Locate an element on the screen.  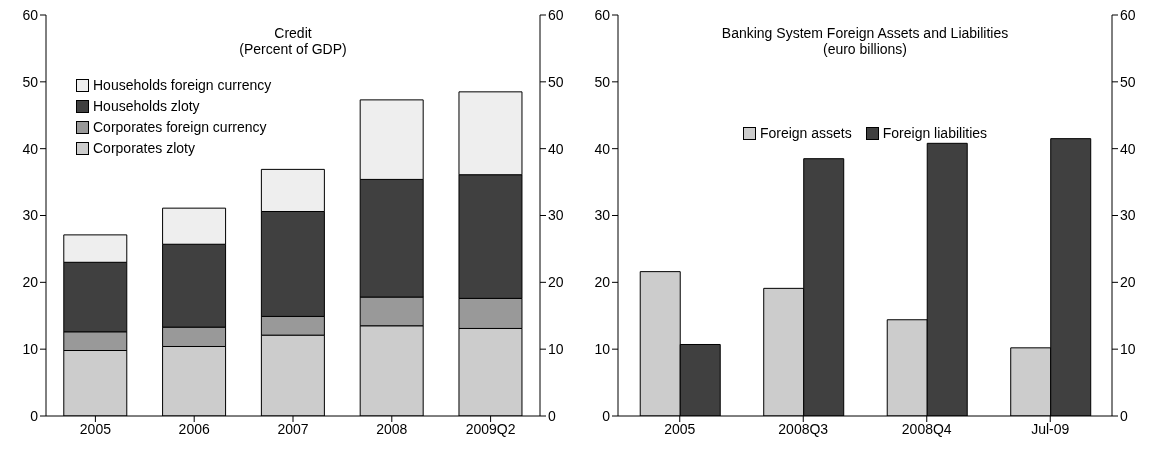
x-tick-label: Jul-09 is located at coordinates (1050, 428).